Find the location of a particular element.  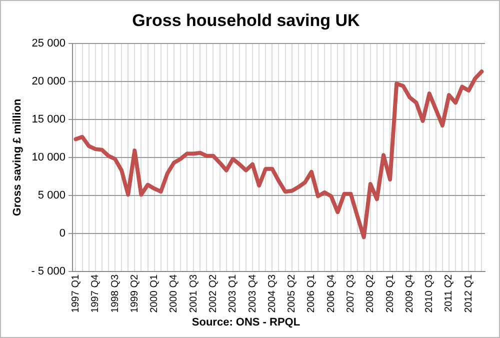

x-tick-label: 2000 Q1 is located at coordinates (154, 293).